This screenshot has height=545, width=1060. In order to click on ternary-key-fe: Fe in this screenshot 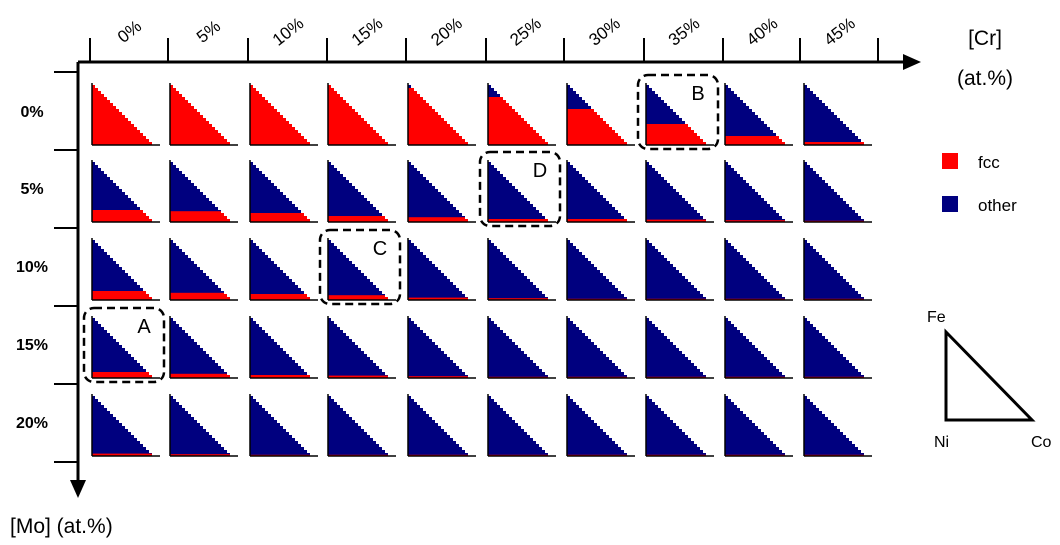, I will do `click(936, 317)`.